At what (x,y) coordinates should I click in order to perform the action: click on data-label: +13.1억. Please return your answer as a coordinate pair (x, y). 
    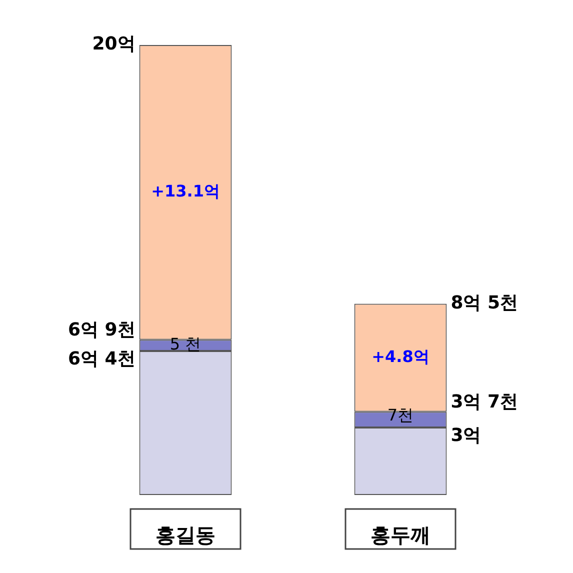
    Looking at the image, I should click on (185, 191).